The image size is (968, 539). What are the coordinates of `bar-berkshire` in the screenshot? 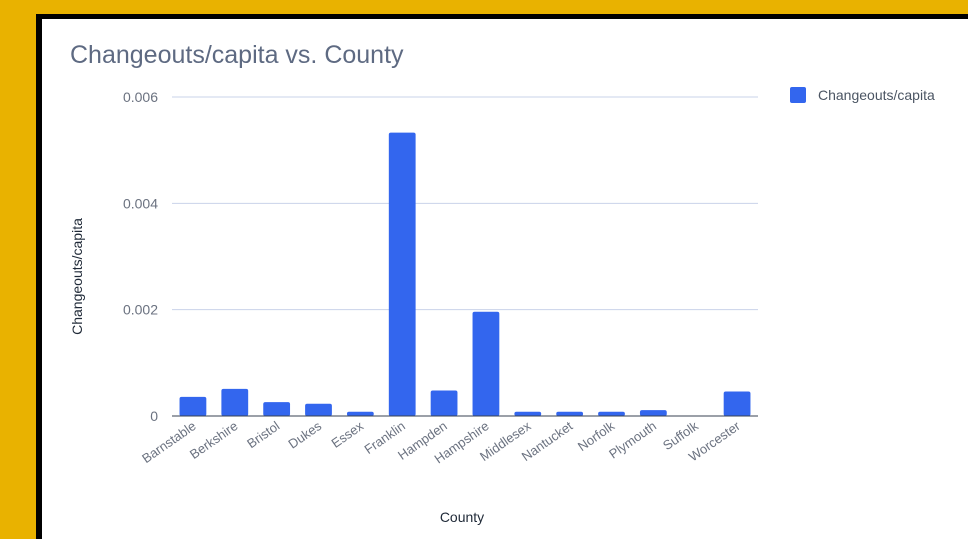 It's located at (235, 402).